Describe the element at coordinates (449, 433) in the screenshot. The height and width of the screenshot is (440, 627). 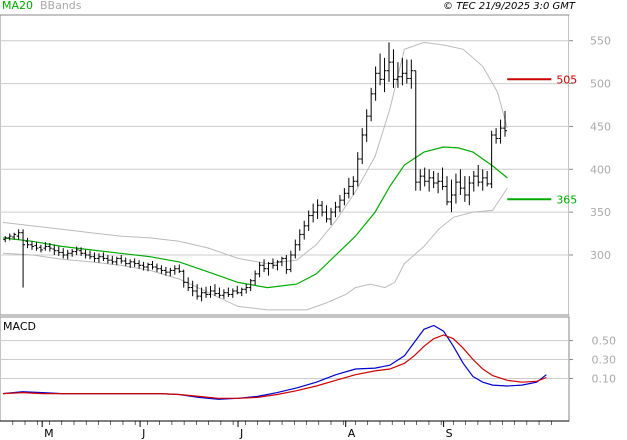
I see `x-tick-label: S` at that location.